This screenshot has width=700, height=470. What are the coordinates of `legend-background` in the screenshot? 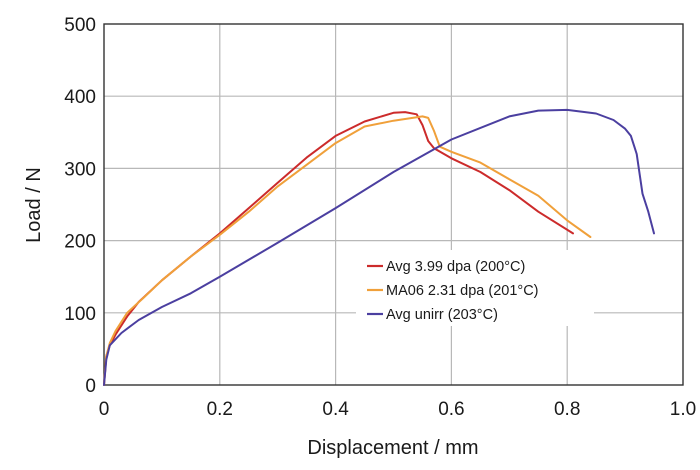 It's located at (475, 288).